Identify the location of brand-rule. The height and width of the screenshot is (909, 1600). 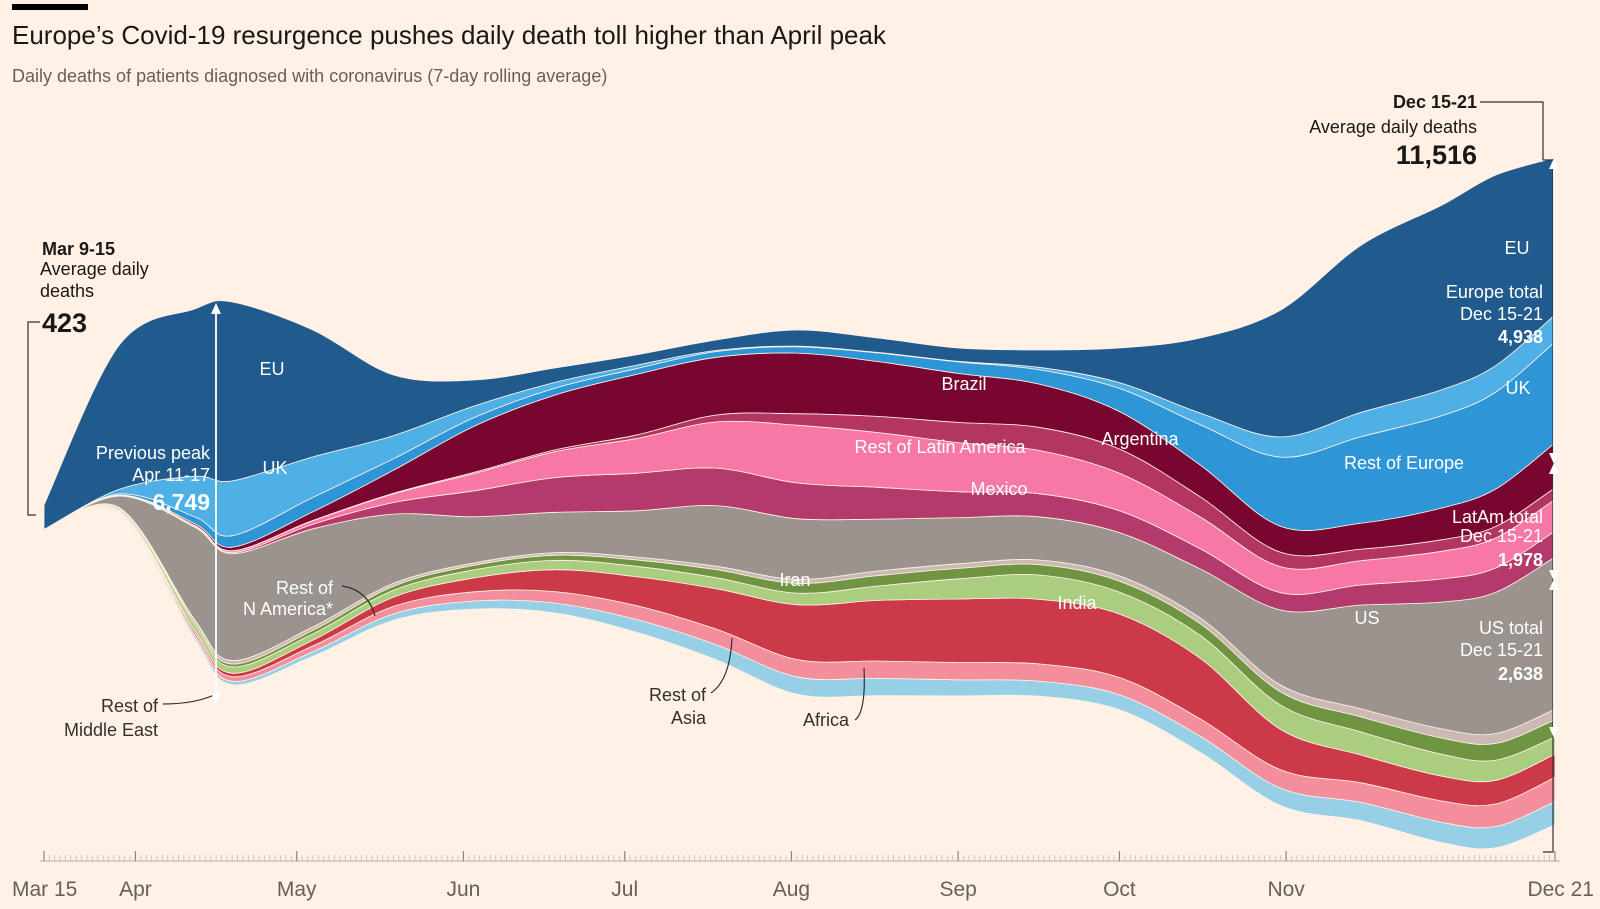
(50, 7).